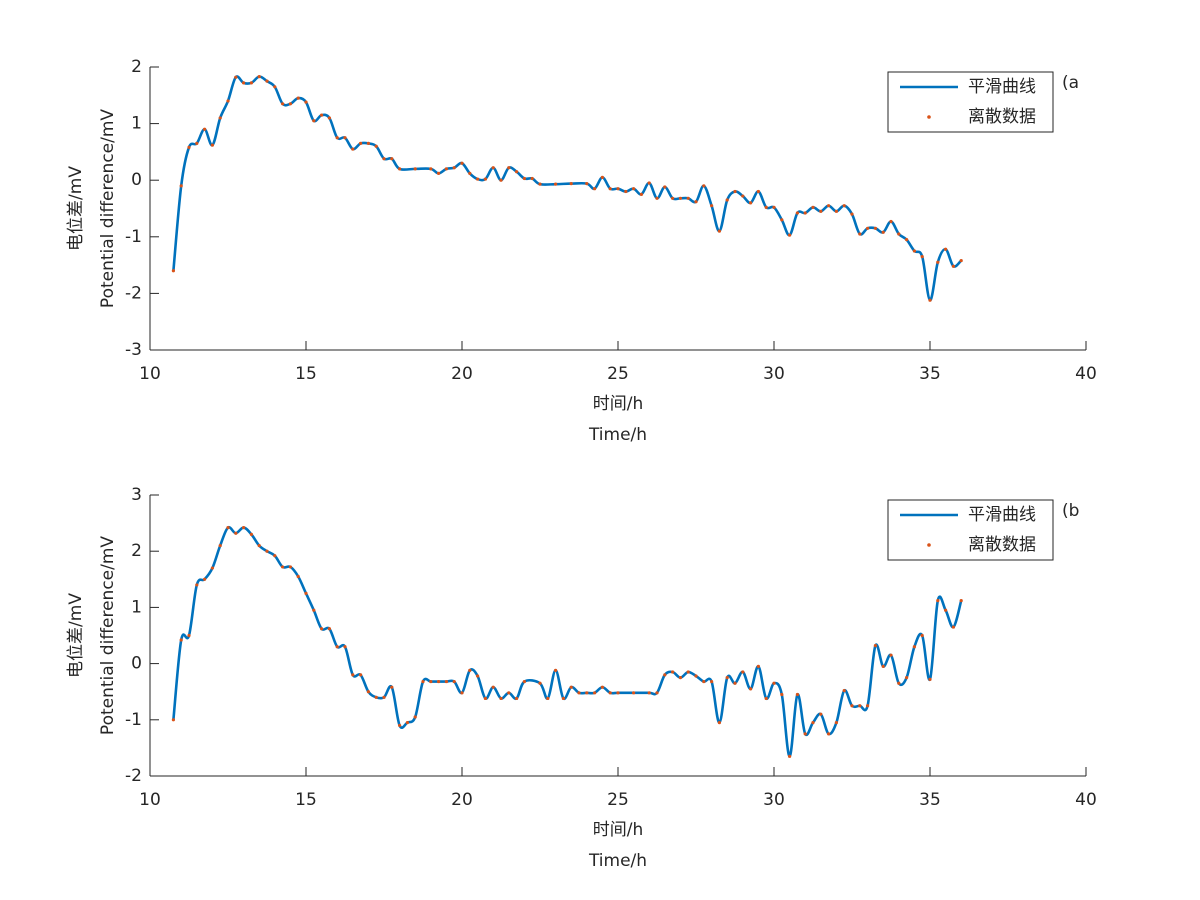 The height and width of the screenshot is (900, 1200). I want to click on y-tick-label: -2, so click(133, 776).